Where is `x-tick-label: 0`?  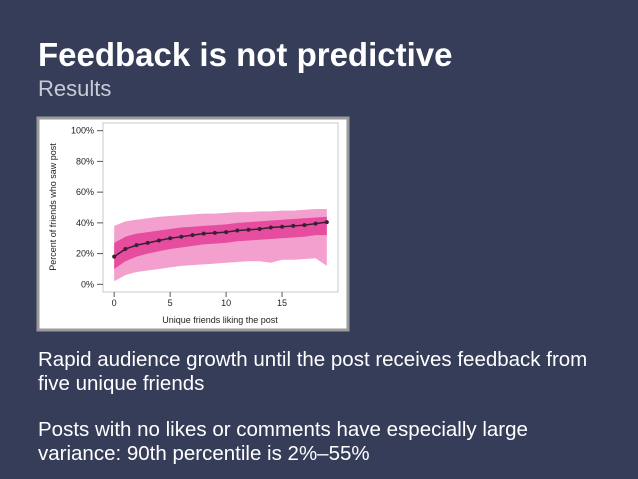 x-tick-label: 0 is located at coordinates (114, 303).